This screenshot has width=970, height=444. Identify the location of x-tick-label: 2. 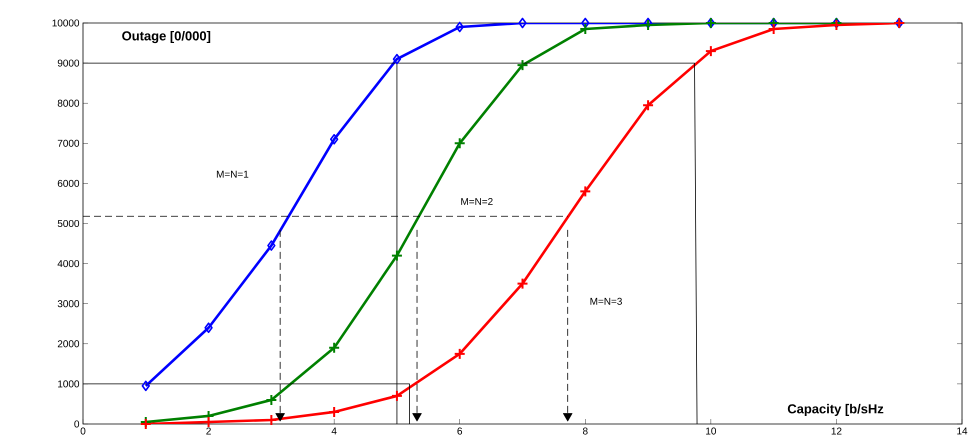
(208, 431).